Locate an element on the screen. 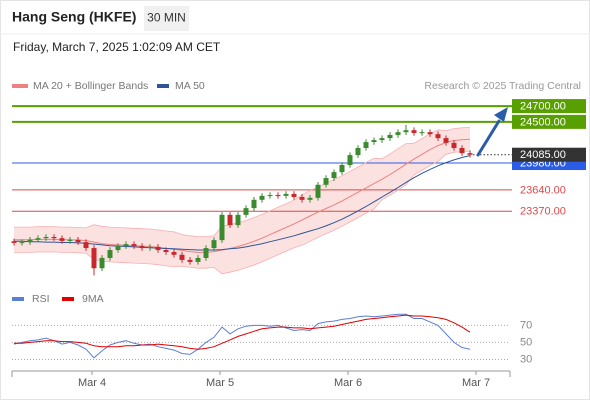  rsi-line is located at coordinates (242, 336).